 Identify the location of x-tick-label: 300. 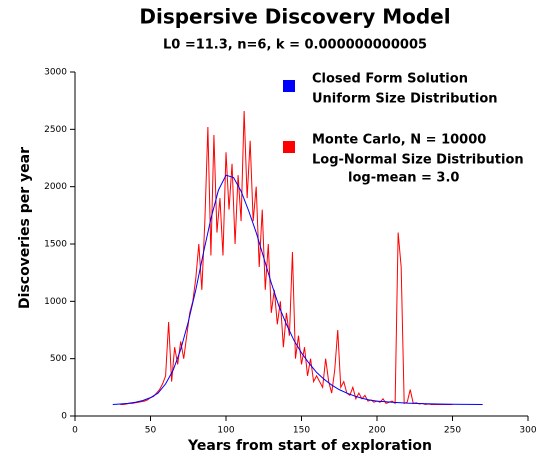
(527, 431).